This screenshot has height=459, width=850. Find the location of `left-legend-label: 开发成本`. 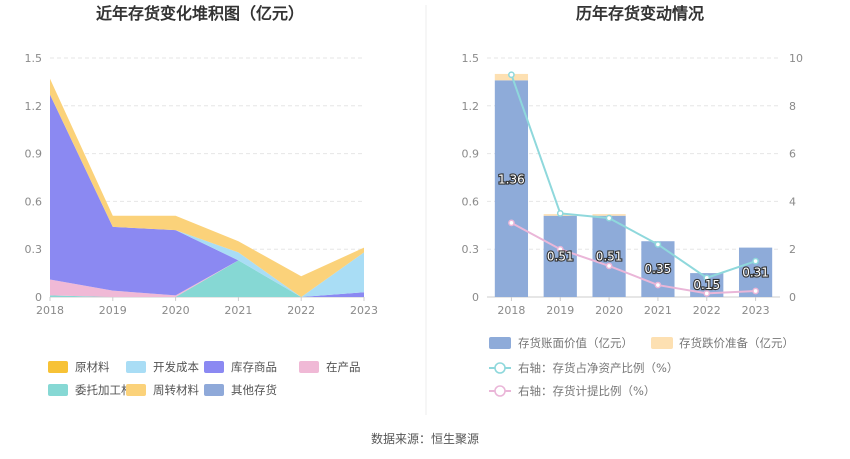

left-legend-label: 开发成本 is located at coordinates (176, 367).